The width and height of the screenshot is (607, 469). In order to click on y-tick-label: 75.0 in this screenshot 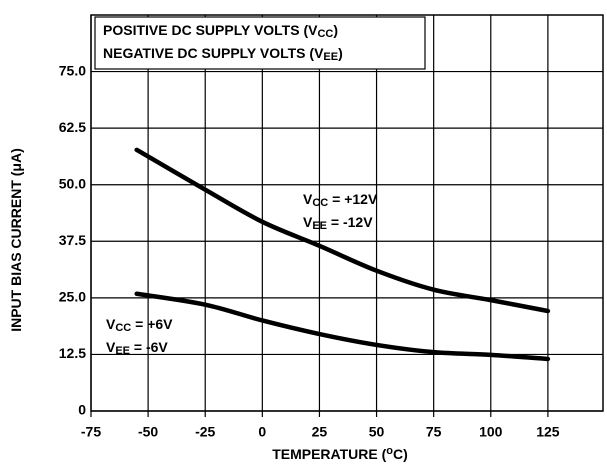, I will do `click(72, 70)`.